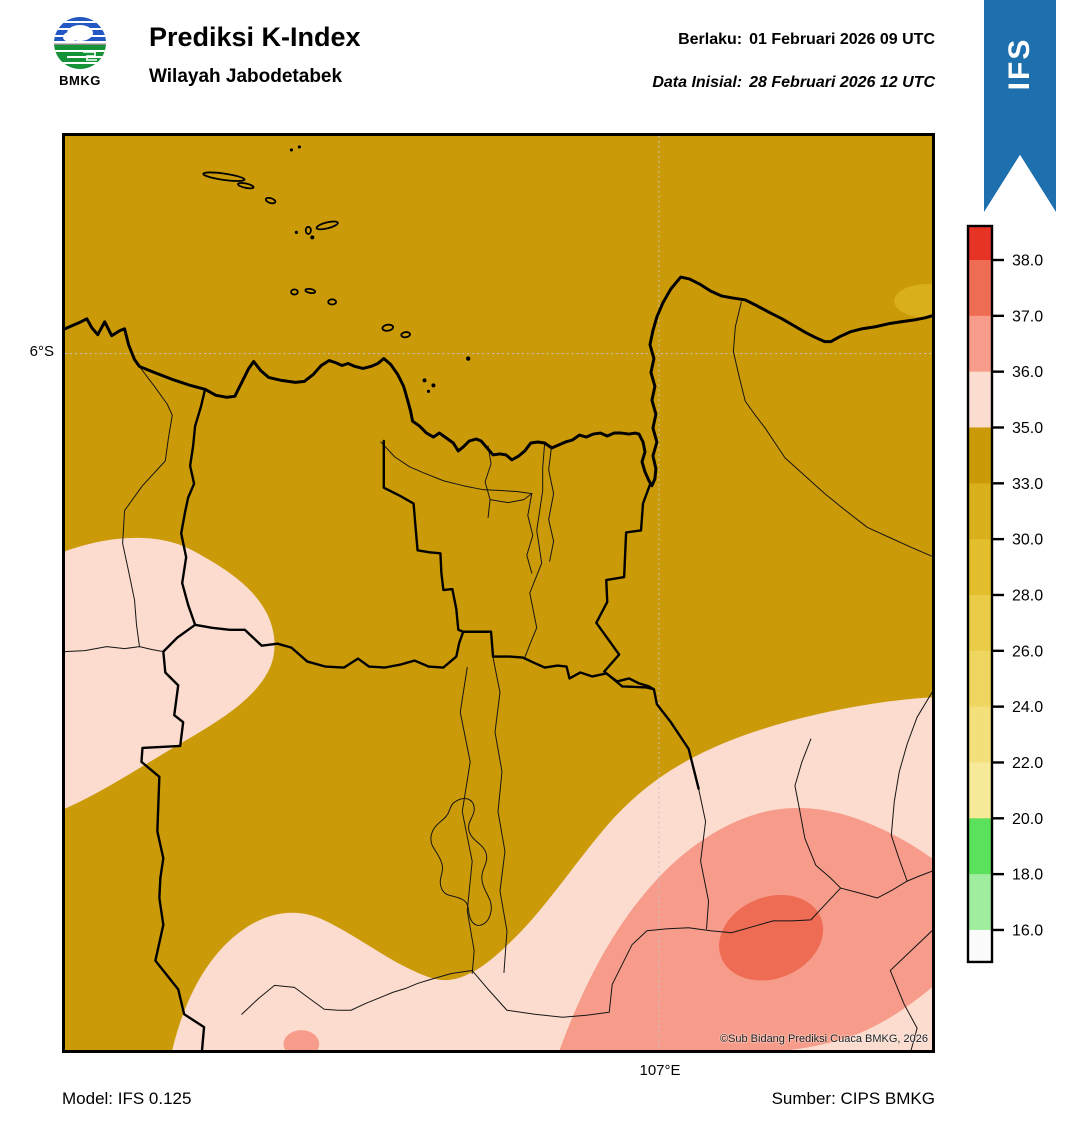  Describe the element at coordinates (1027, 484) in the screenshot. I see `colorbar-tick-label: 33.0` at that location.